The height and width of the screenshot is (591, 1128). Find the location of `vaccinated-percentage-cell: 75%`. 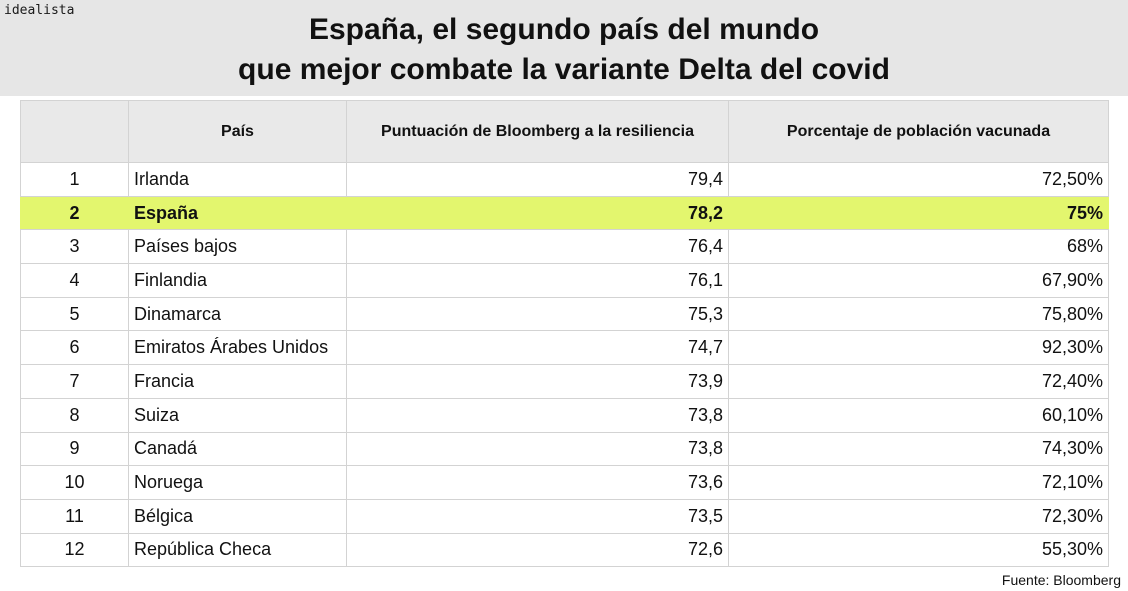

vaccinated-percentage-cell: 75% is located at coordinates (918, 213).